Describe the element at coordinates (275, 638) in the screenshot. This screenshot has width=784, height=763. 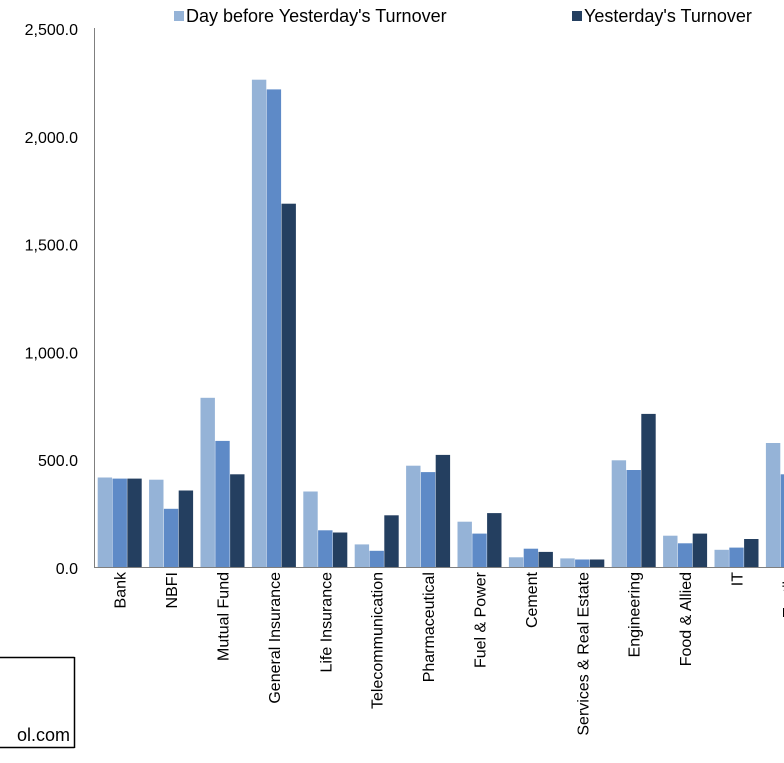
I see `x-tick-label: General Insurance` at that location.